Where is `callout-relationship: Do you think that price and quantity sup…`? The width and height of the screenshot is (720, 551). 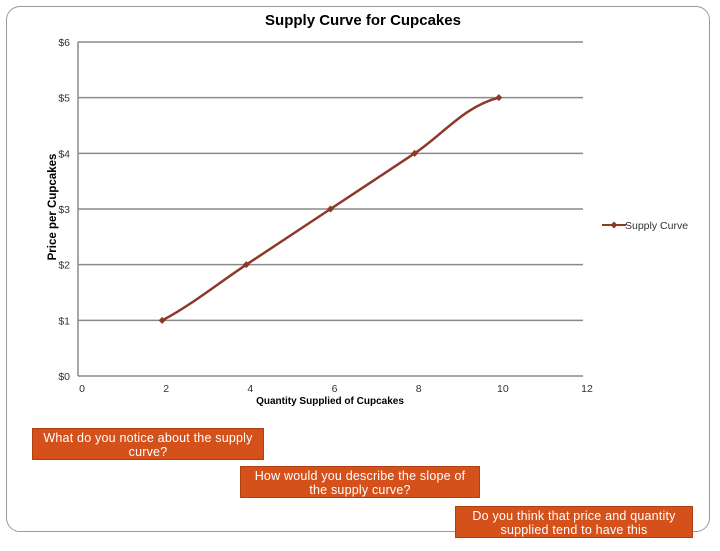
callout-relationship: Do you think that price and quantity sup… is located at coordinates (574, 528).